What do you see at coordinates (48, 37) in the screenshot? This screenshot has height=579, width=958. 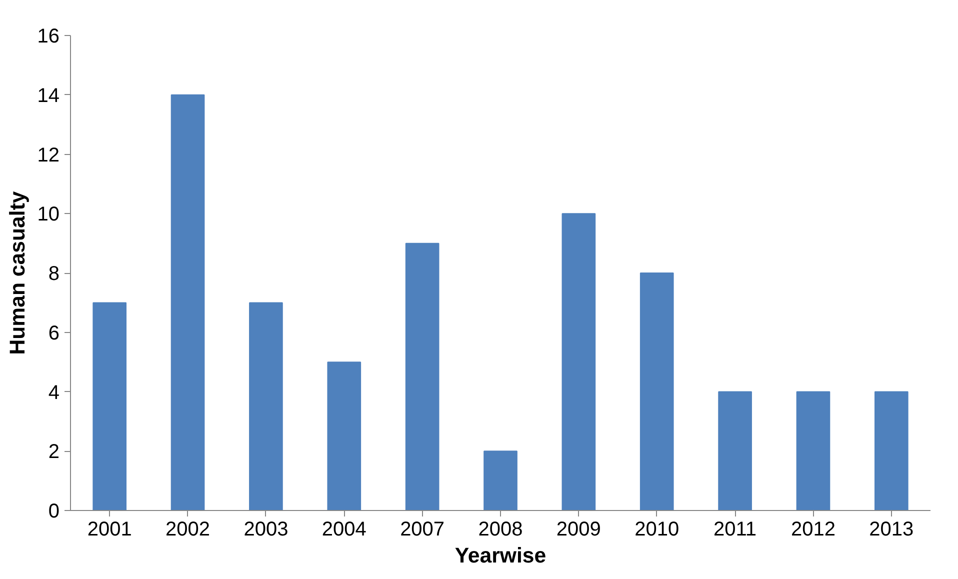 I see `y-tick-label: 16` at bounding box center [48, 37].